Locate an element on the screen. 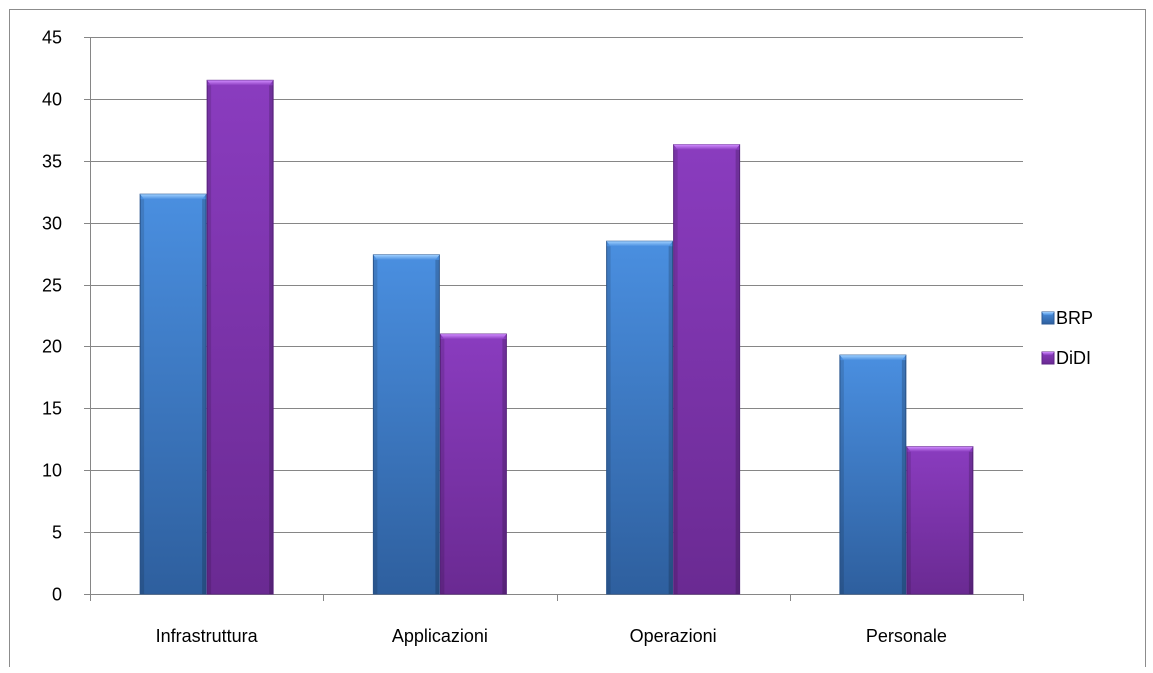 The image size is (1153, 673). legend-item-didi: DiDI is located at coordinates (1066, 358).